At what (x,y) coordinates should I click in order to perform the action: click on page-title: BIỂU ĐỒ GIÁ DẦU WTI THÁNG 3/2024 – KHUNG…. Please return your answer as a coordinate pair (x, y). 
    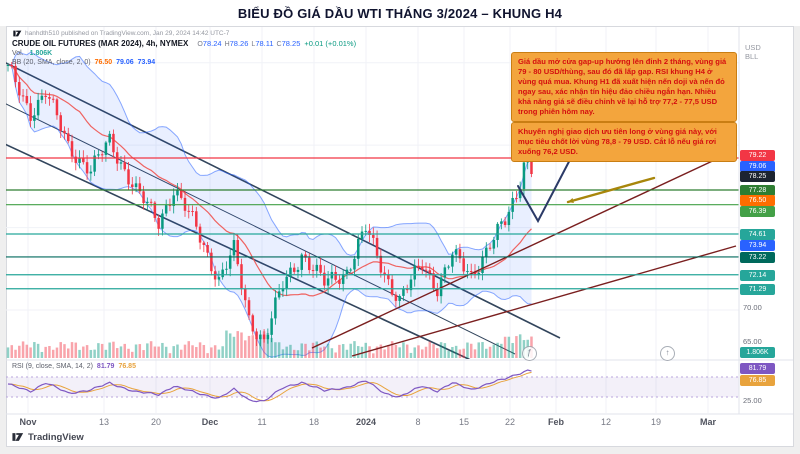
    Looking at the image, I should click on (400, 13).